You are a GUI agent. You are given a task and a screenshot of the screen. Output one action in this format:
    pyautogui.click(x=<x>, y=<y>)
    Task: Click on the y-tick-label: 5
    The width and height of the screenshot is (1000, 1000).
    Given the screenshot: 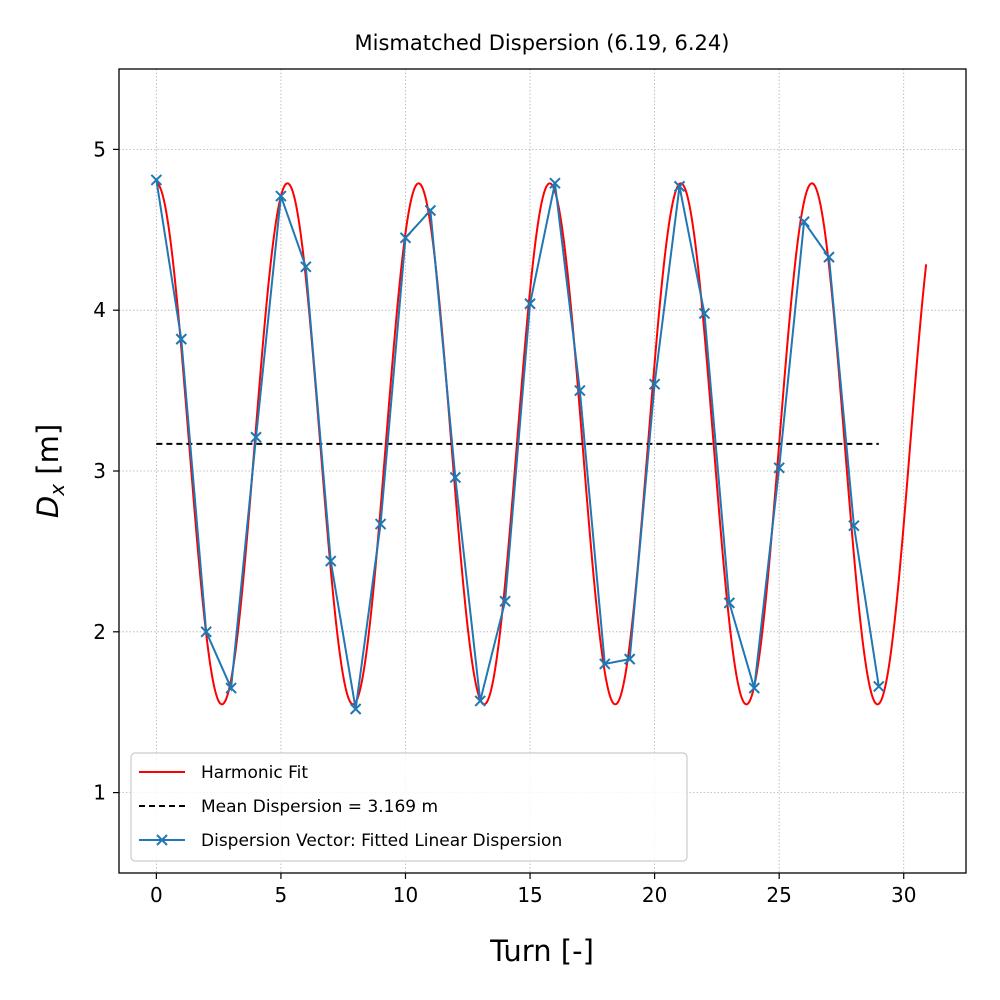 What is the action you would take?
    pyautogui.click(x=99, y=149)
    